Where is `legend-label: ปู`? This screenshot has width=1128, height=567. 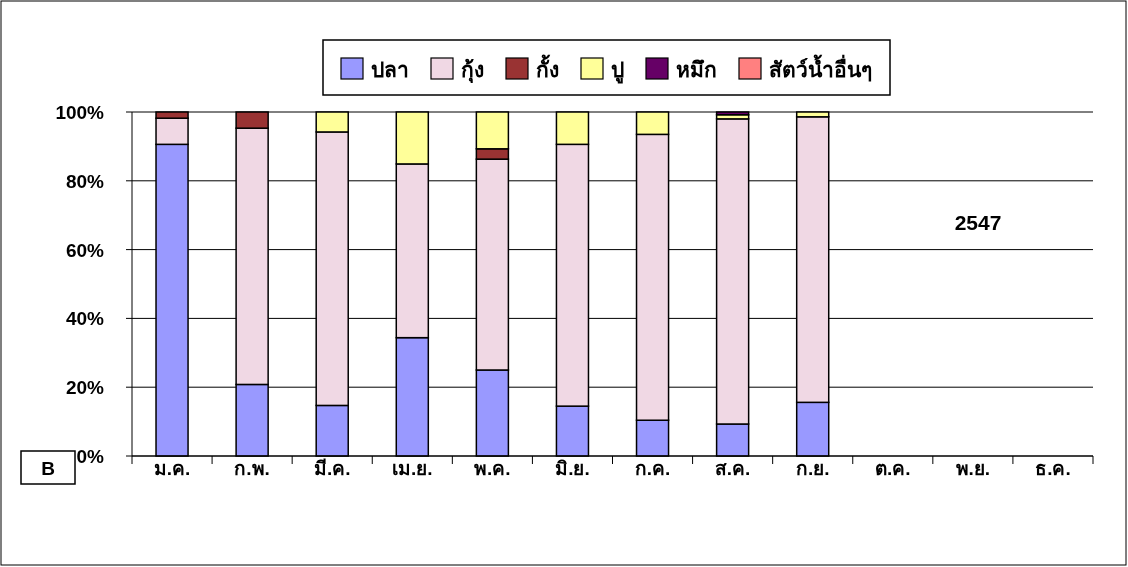 legend-label: ปู is located at coordinates (617, 71).